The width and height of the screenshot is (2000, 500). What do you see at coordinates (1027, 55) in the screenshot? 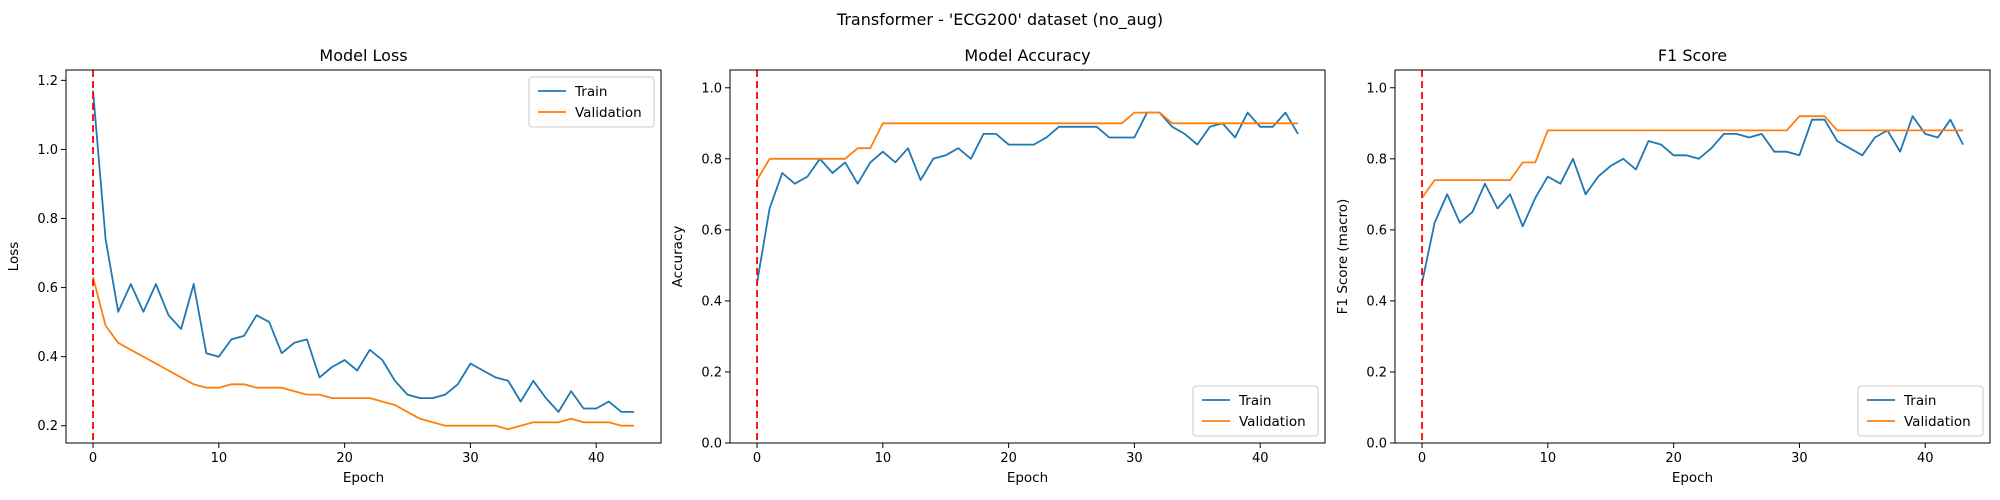
I see `chart-title: Model Accuracy` at bounding box center [1027, 55].